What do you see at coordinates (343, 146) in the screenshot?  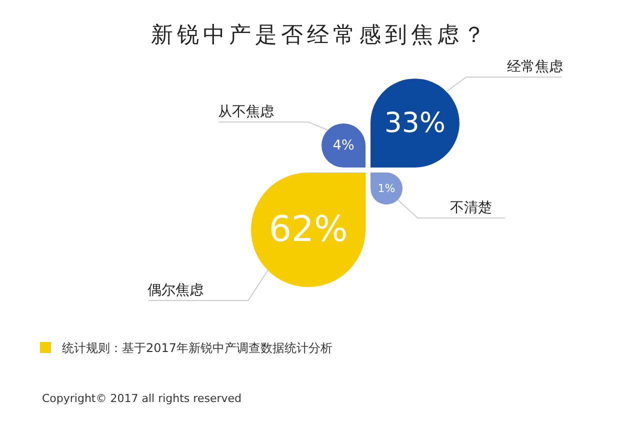 I see `data-label: 4%` at bounding box center [343, 146].